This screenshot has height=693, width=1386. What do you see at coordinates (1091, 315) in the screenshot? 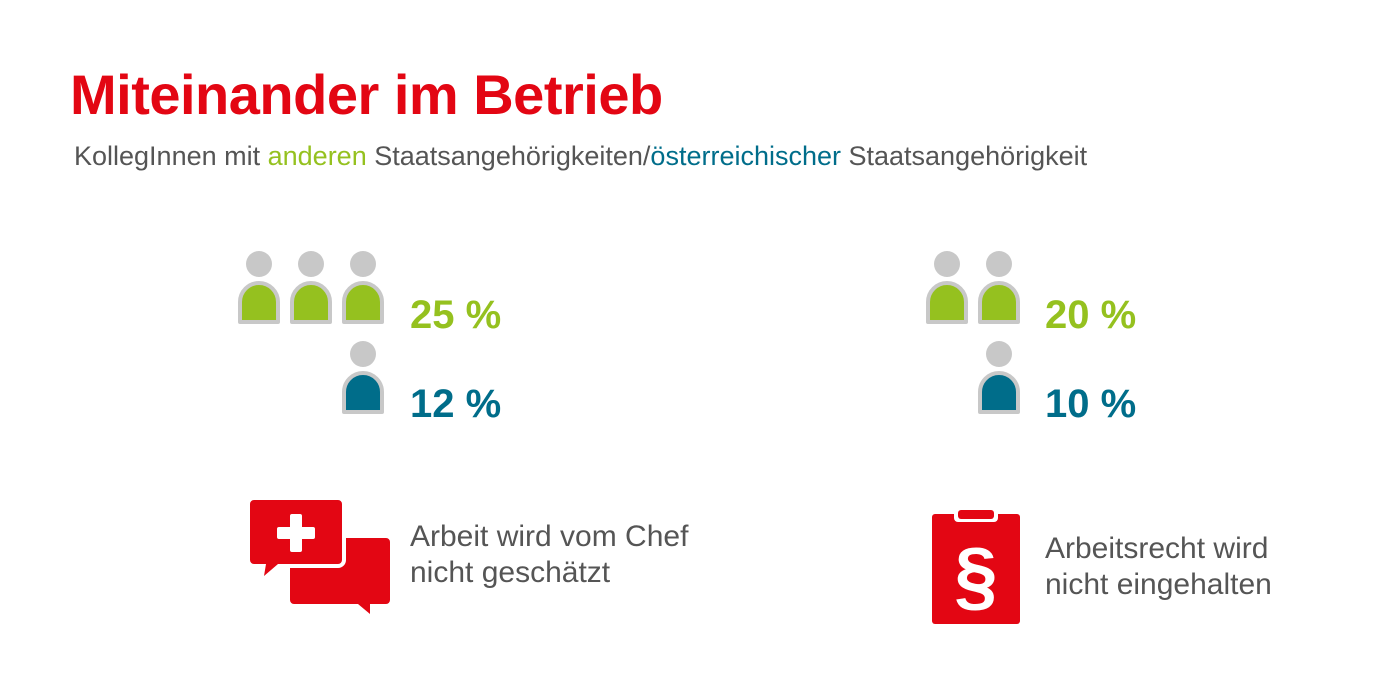
I see `percent-label-andere: 20 %` at bounding box center [1091, 315].